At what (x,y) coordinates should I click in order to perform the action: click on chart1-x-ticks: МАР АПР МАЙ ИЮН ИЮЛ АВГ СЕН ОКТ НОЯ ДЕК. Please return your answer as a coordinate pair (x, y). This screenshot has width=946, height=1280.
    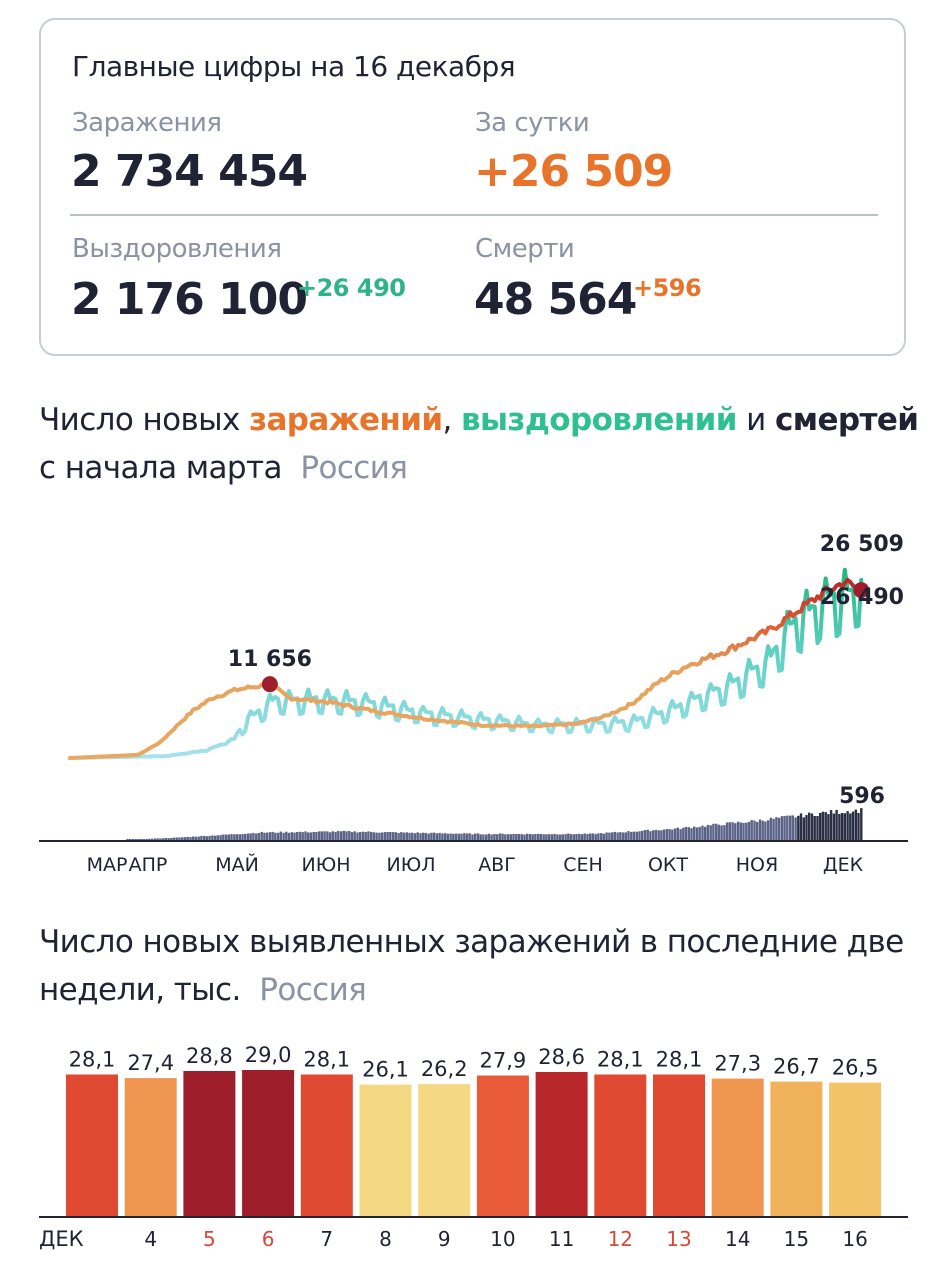
    Looking at the image, I should click on (475, 864).